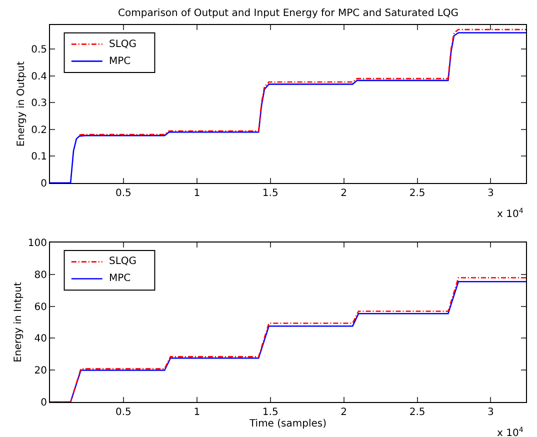 The image size is (537, 437). What do you see at coordinates (22, 104) in the screenshot?
I see `y-axis-title: Energy in Output` at bounding box center [22, 104].